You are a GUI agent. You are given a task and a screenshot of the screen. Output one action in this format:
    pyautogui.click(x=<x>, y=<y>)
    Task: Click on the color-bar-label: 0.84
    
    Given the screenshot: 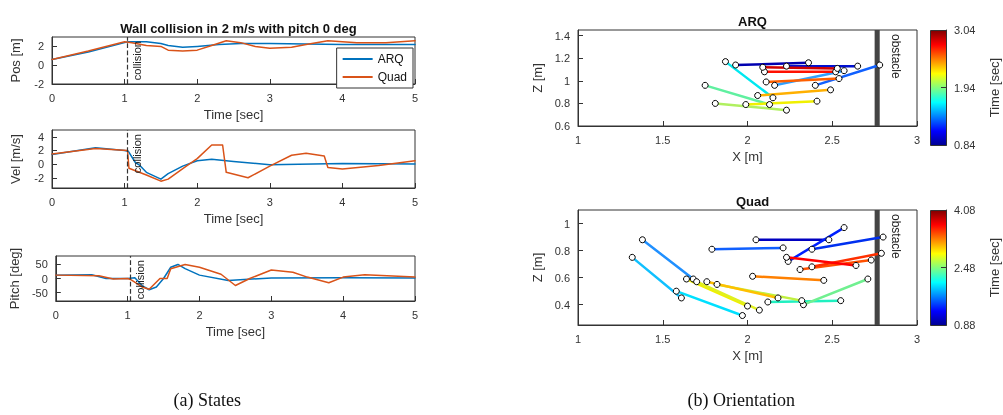 What is the action you would take?
    pyautogui.click(x=965, y=145)
    